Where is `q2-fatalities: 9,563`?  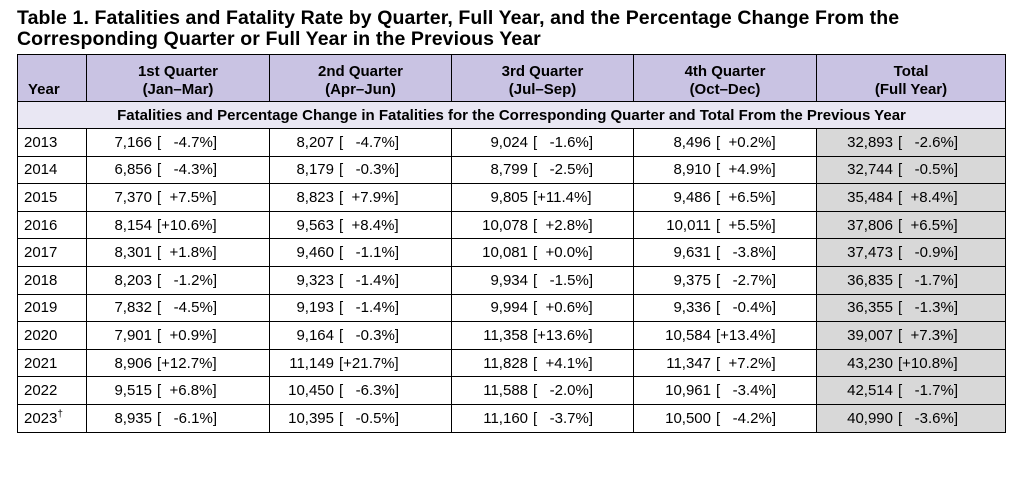 q2-fatalities: 9,563 is located at coordinates (315, 225).